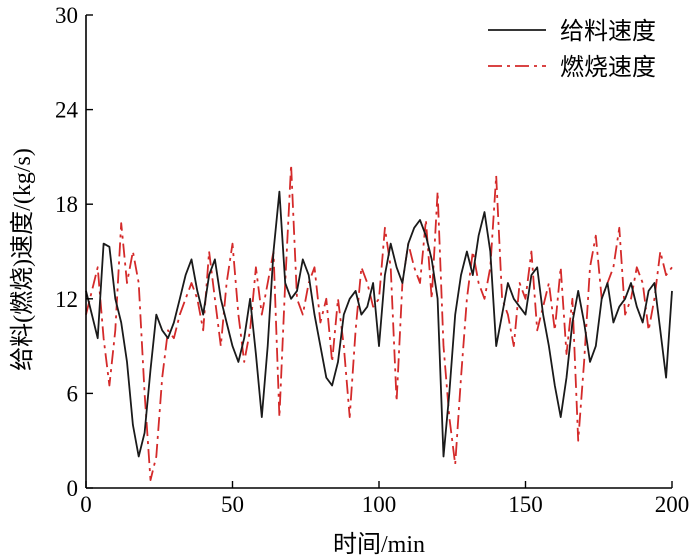 The image size is (700, 558). What do you see at coordinates (66, 299) in the screenshot?
I see `y-tick-label: 12` at bounding box center [66, 299].